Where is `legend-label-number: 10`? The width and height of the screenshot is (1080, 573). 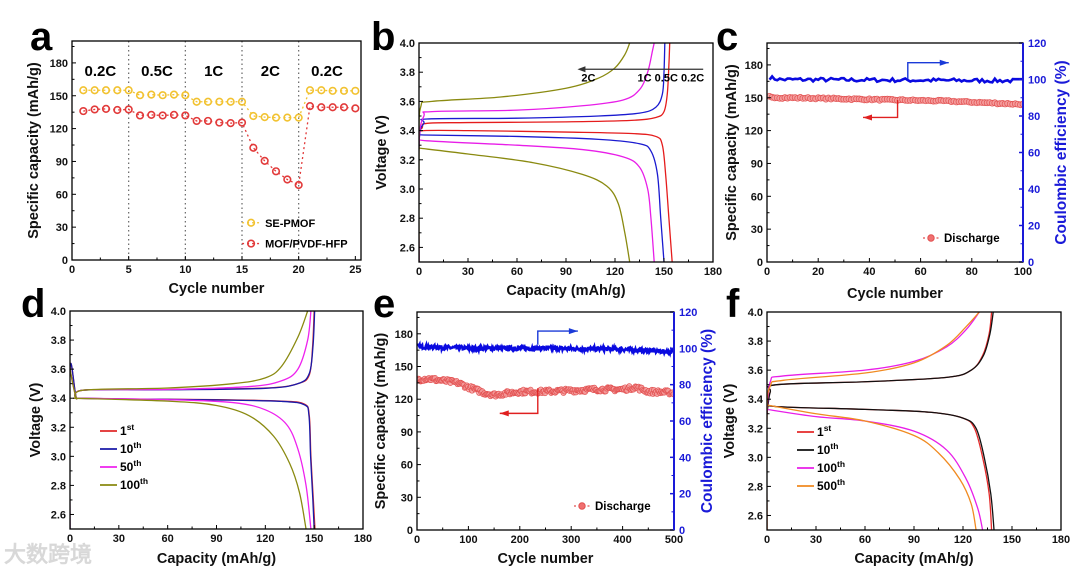
legend-label-number: 10 is located at coordinates (127, 449).